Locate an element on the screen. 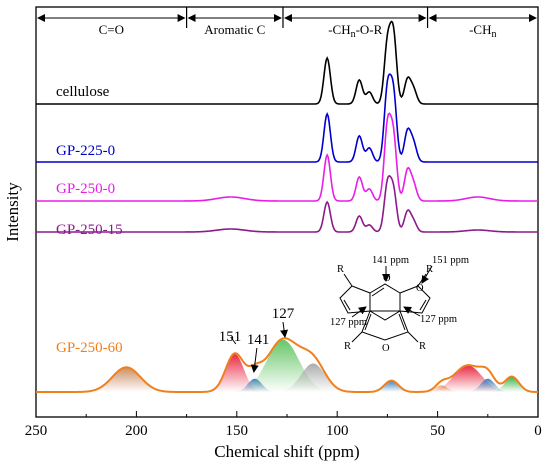 The image size is (550, 472). structure-label-151: 151 ppm is located at coordinates (450, 260).